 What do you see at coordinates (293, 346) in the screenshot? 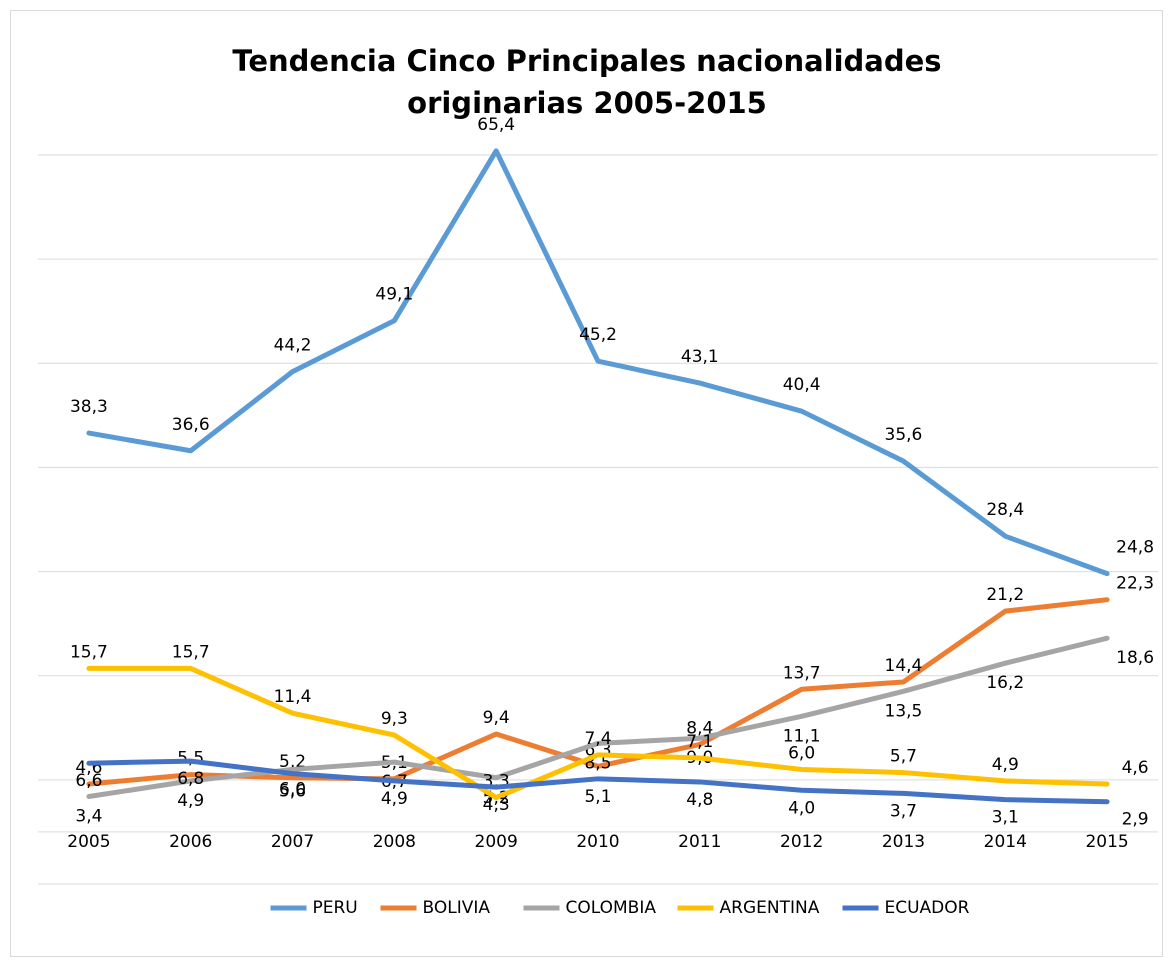
I see `data-label: 44,2` at bounding box center [293, 346].